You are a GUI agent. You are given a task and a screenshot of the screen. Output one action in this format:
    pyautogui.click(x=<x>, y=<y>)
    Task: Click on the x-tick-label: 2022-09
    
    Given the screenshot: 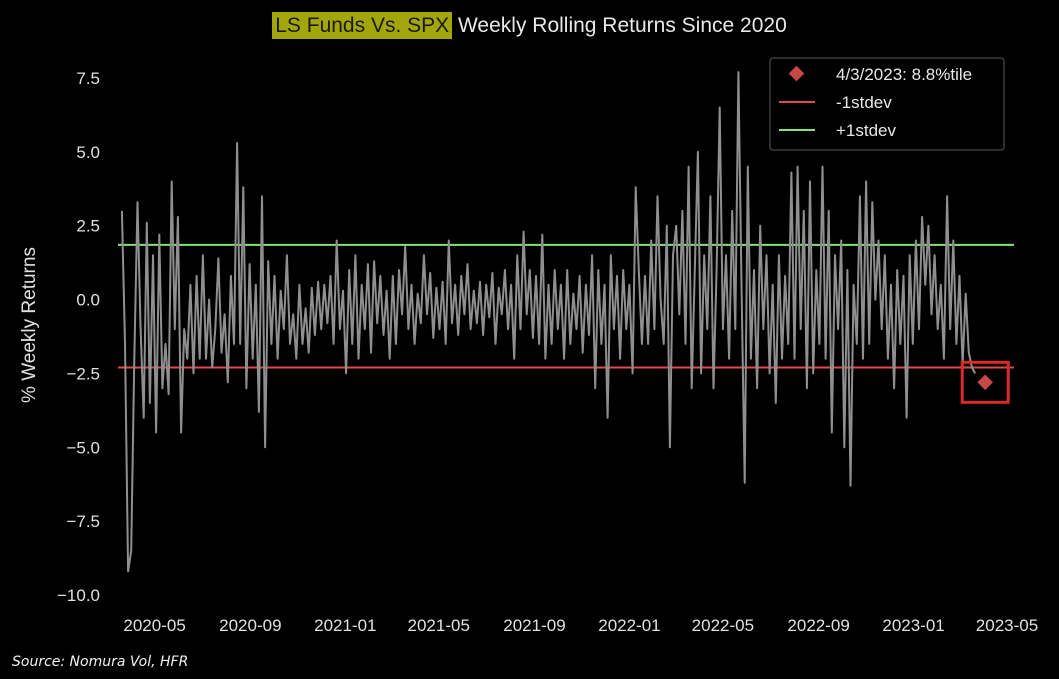 What is the action you would take?
    pyautogui.click(x=818, y=625)
    